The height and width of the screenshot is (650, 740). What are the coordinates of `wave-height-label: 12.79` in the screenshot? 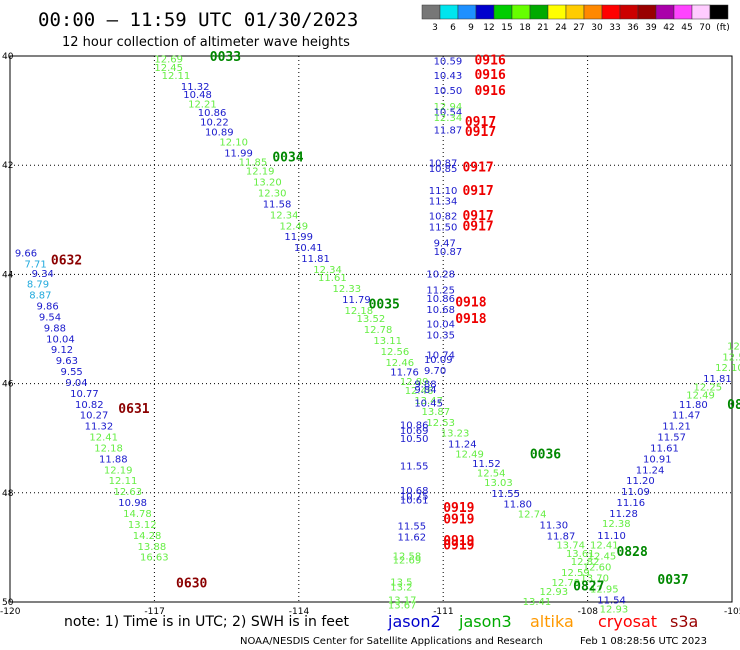 It's located at (566, 583).